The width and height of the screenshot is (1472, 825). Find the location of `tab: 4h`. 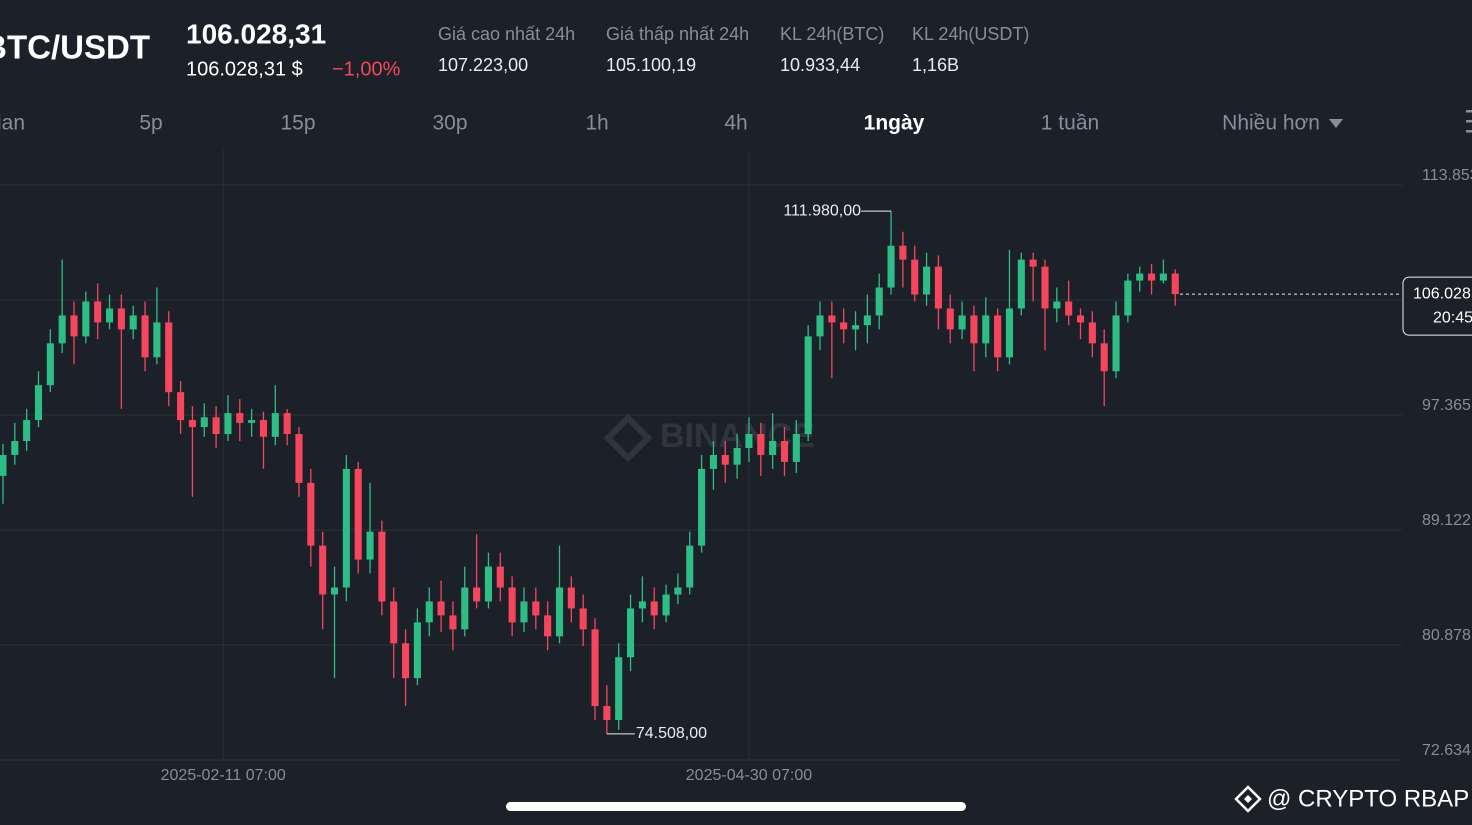

tab: 4h is located at coordinates (735, 123).